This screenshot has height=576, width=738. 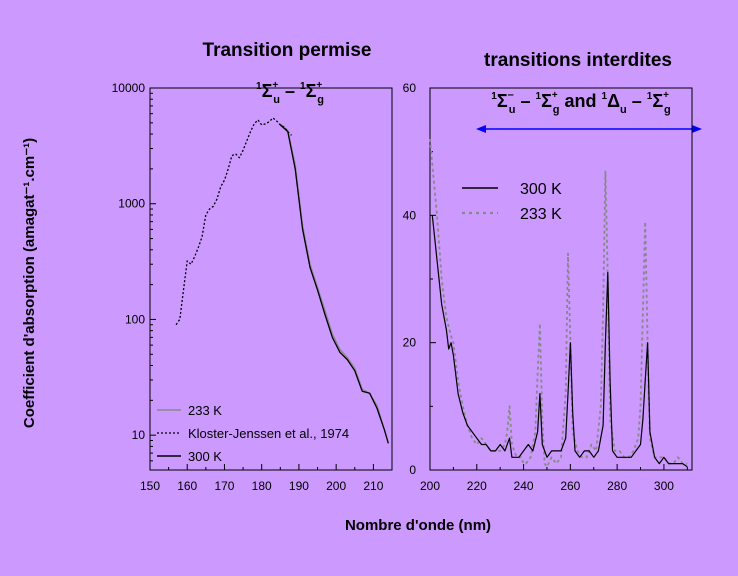 What do you see at coordinates (410, 215) in the screenshot?
I see `y-tick-label: 40` at bounding box center [410, 215].